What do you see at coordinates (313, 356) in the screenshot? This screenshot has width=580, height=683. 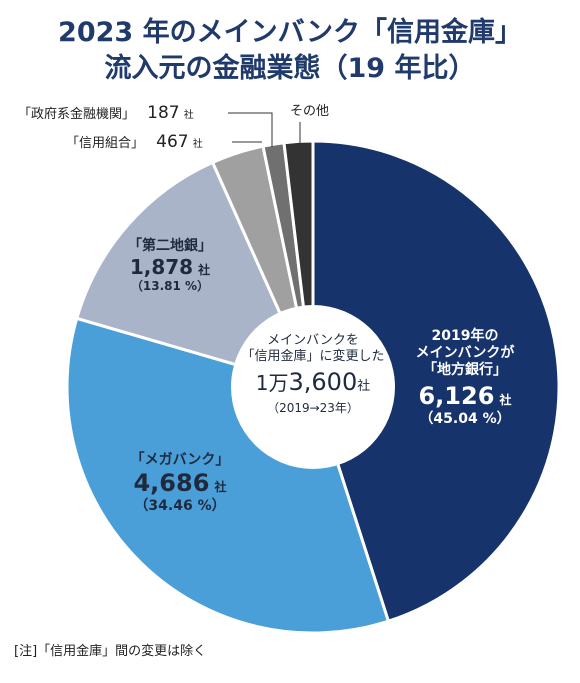 I see `center-line2: 「信用金庫」に変更した` at bounding box center [313, 356].